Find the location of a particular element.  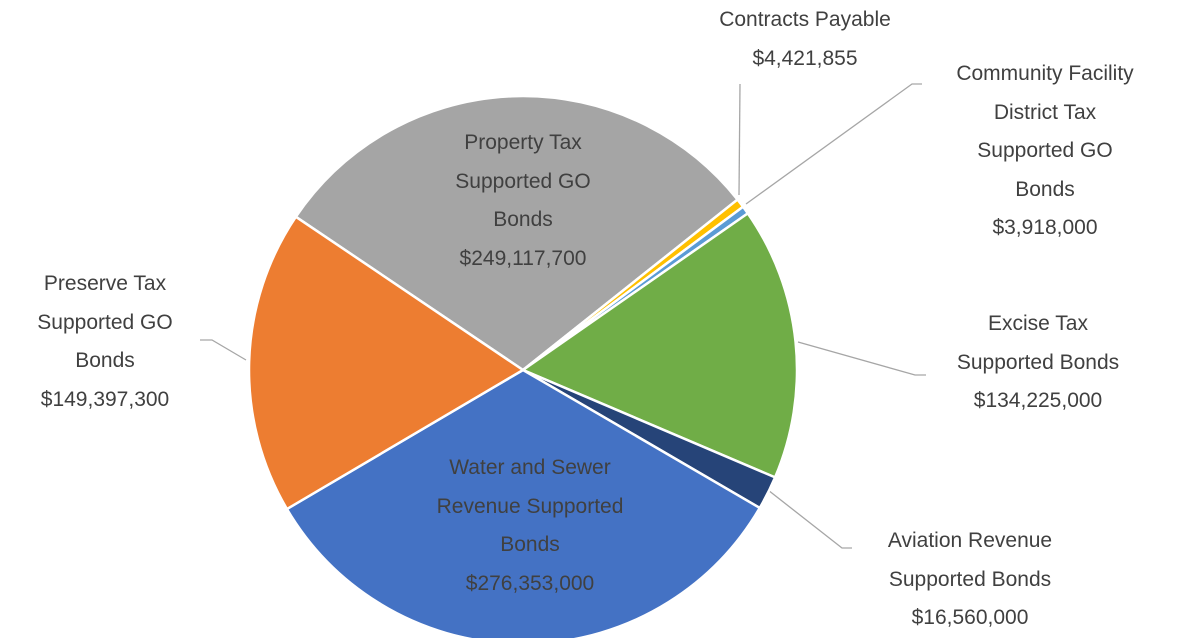

category-label: Contracts Payable is located at coordinates (805, 19).